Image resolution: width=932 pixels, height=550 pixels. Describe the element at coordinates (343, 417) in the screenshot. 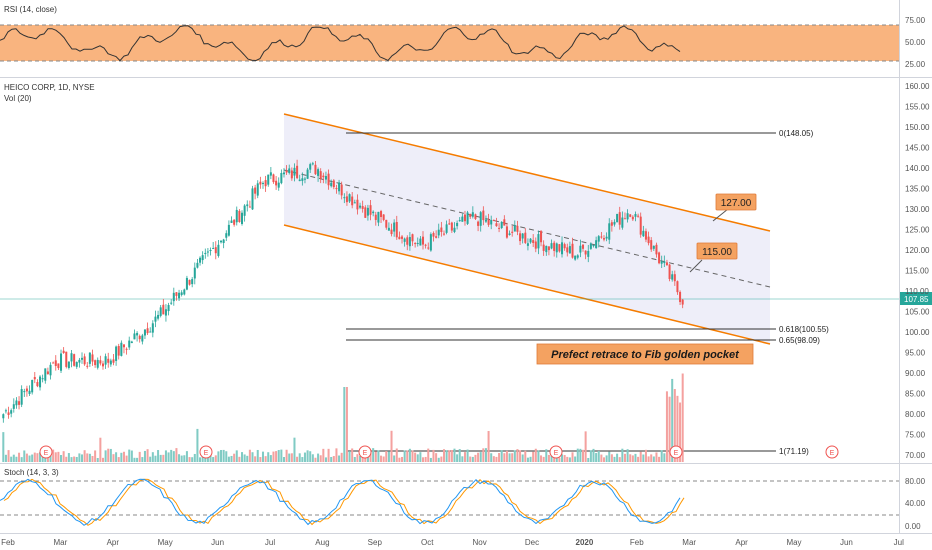

I see `volume-bars` at that location.